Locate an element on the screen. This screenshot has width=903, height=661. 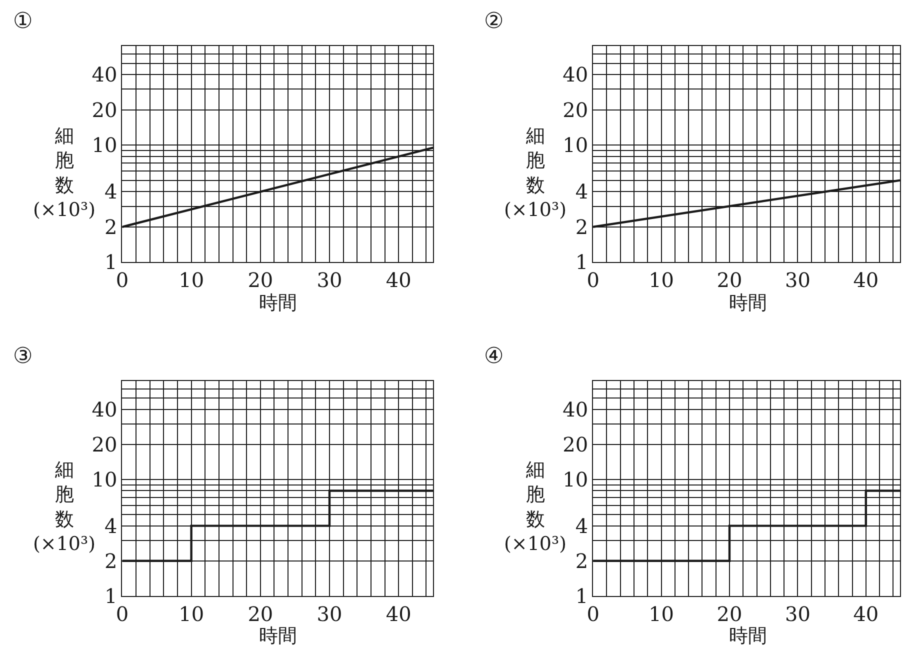
chart-title: ② is located at coordinates (494, 21).